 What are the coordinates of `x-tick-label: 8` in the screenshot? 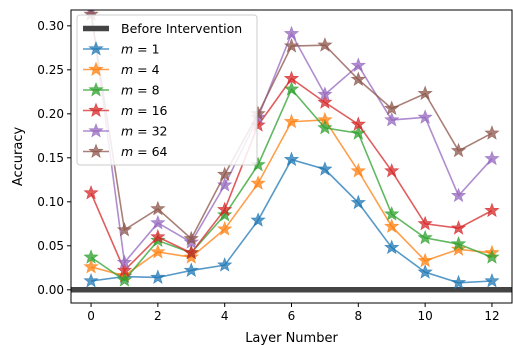 It's located at (358, 316).